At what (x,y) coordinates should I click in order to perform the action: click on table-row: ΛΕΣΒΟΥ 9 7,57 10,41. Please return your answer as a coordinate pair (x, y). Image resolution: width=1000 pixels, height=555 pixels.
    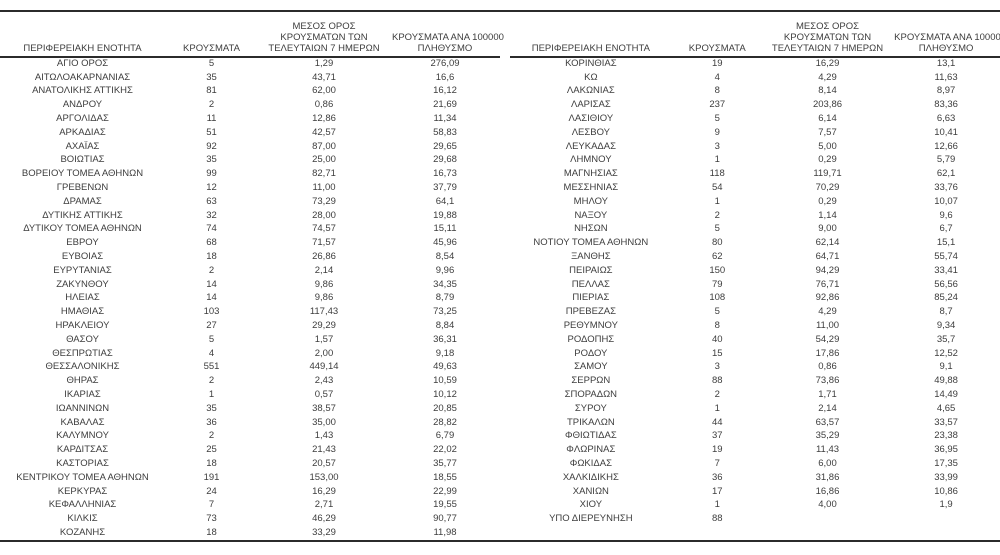
    Looking at the image, I should click on (755, 133).